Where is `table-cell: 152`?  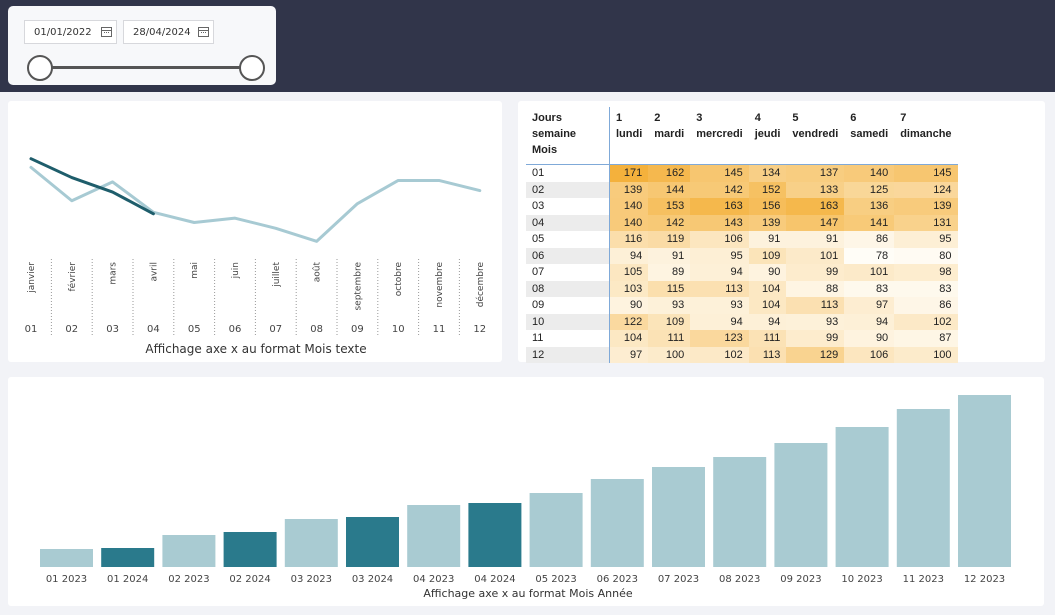
table-cell: 152 is located at coordinates (767, 189).